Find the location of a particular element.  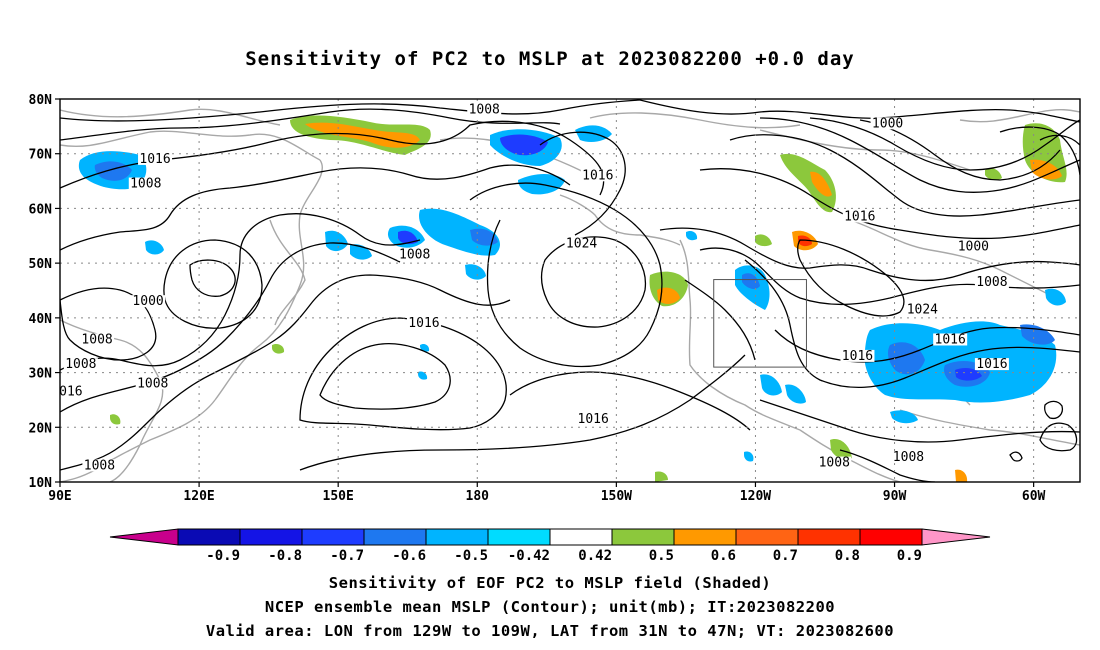

colorbar-tick-label: 0.6 is located at coordinates (723, 556).